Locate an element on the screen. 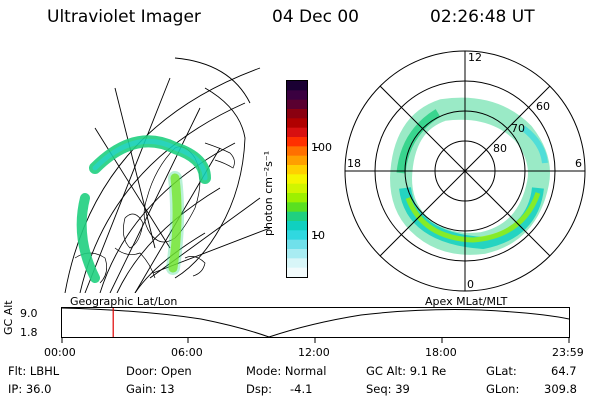 This screenshot has height=400, width=600. instrument-title: Ultraviolet Imager is located at coordinates (124, 17).